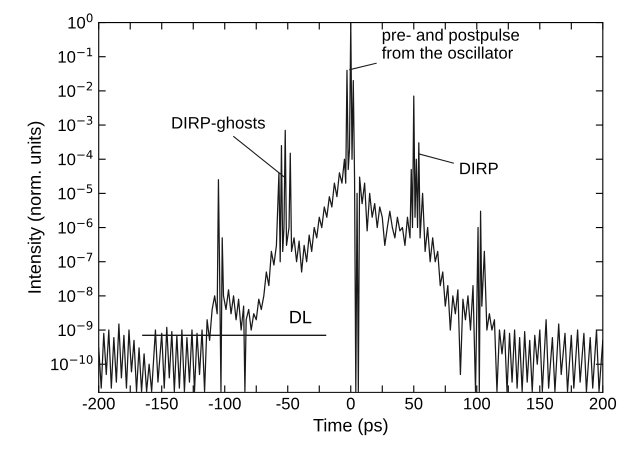 This screenshot has width=617, height=451. I want to click on y-tick-label: 10$^{−2}$, so click(75, 89).